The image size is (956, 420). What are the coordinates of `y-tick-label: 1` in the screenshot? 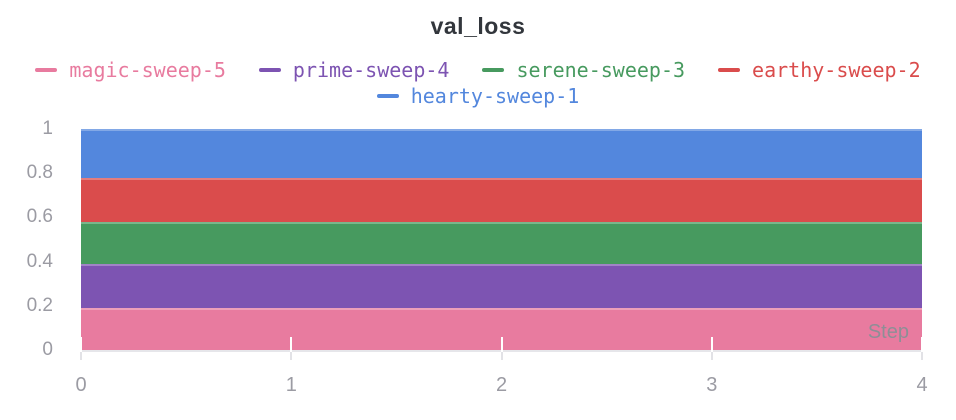 It's located at (47, 128).